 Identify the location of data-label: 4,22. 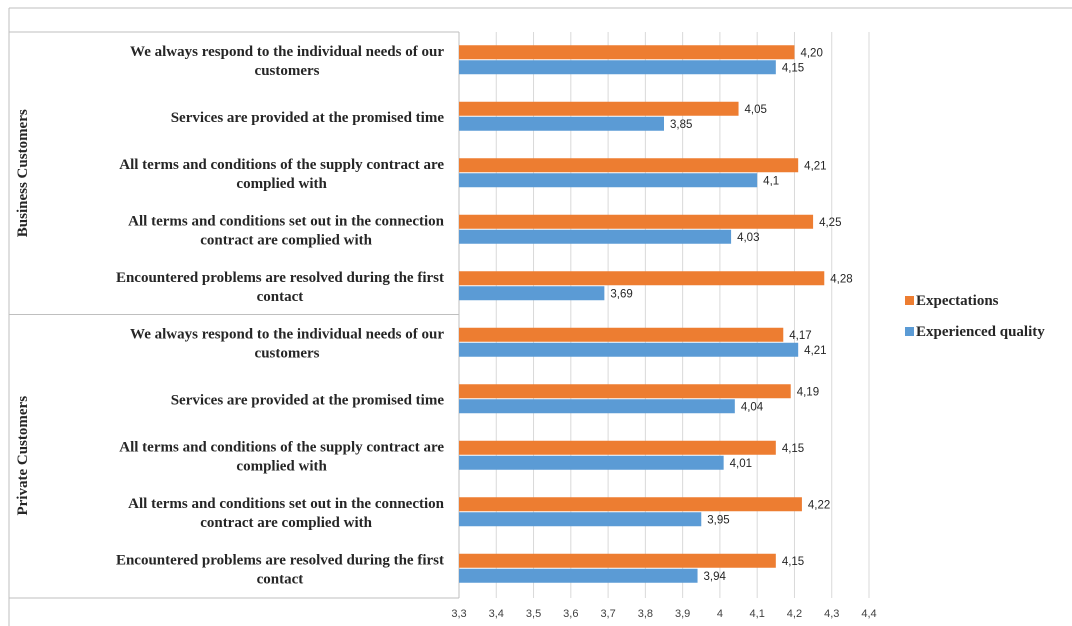
(819, 505).